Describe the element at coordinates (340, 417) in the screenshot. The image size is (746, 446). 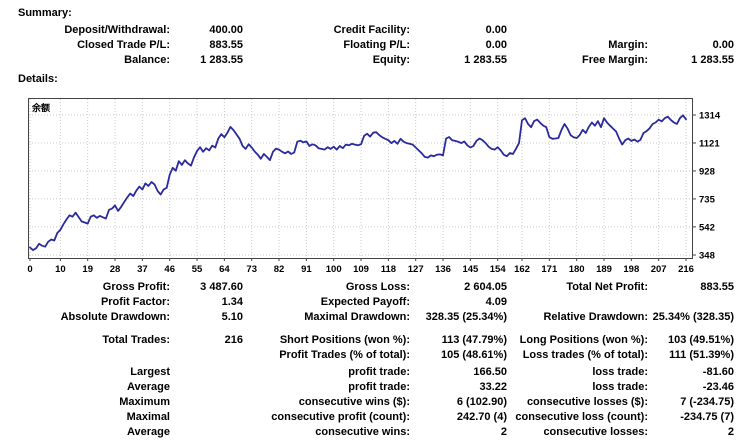
I see `stat-label: consecutive profit (count):` at that location.